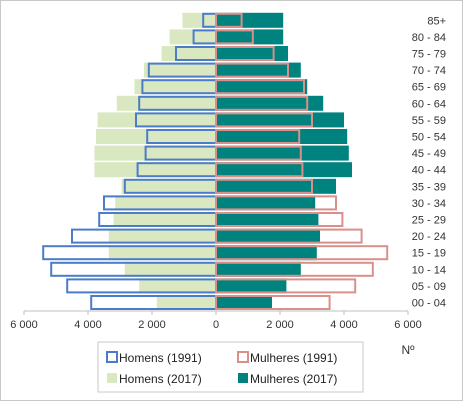  What do you see at coordinates (293, 358) in the screenshot?
I see `legend-label-mulheres-1991: Mulheres (1991)` at bounding box center [293, 358].